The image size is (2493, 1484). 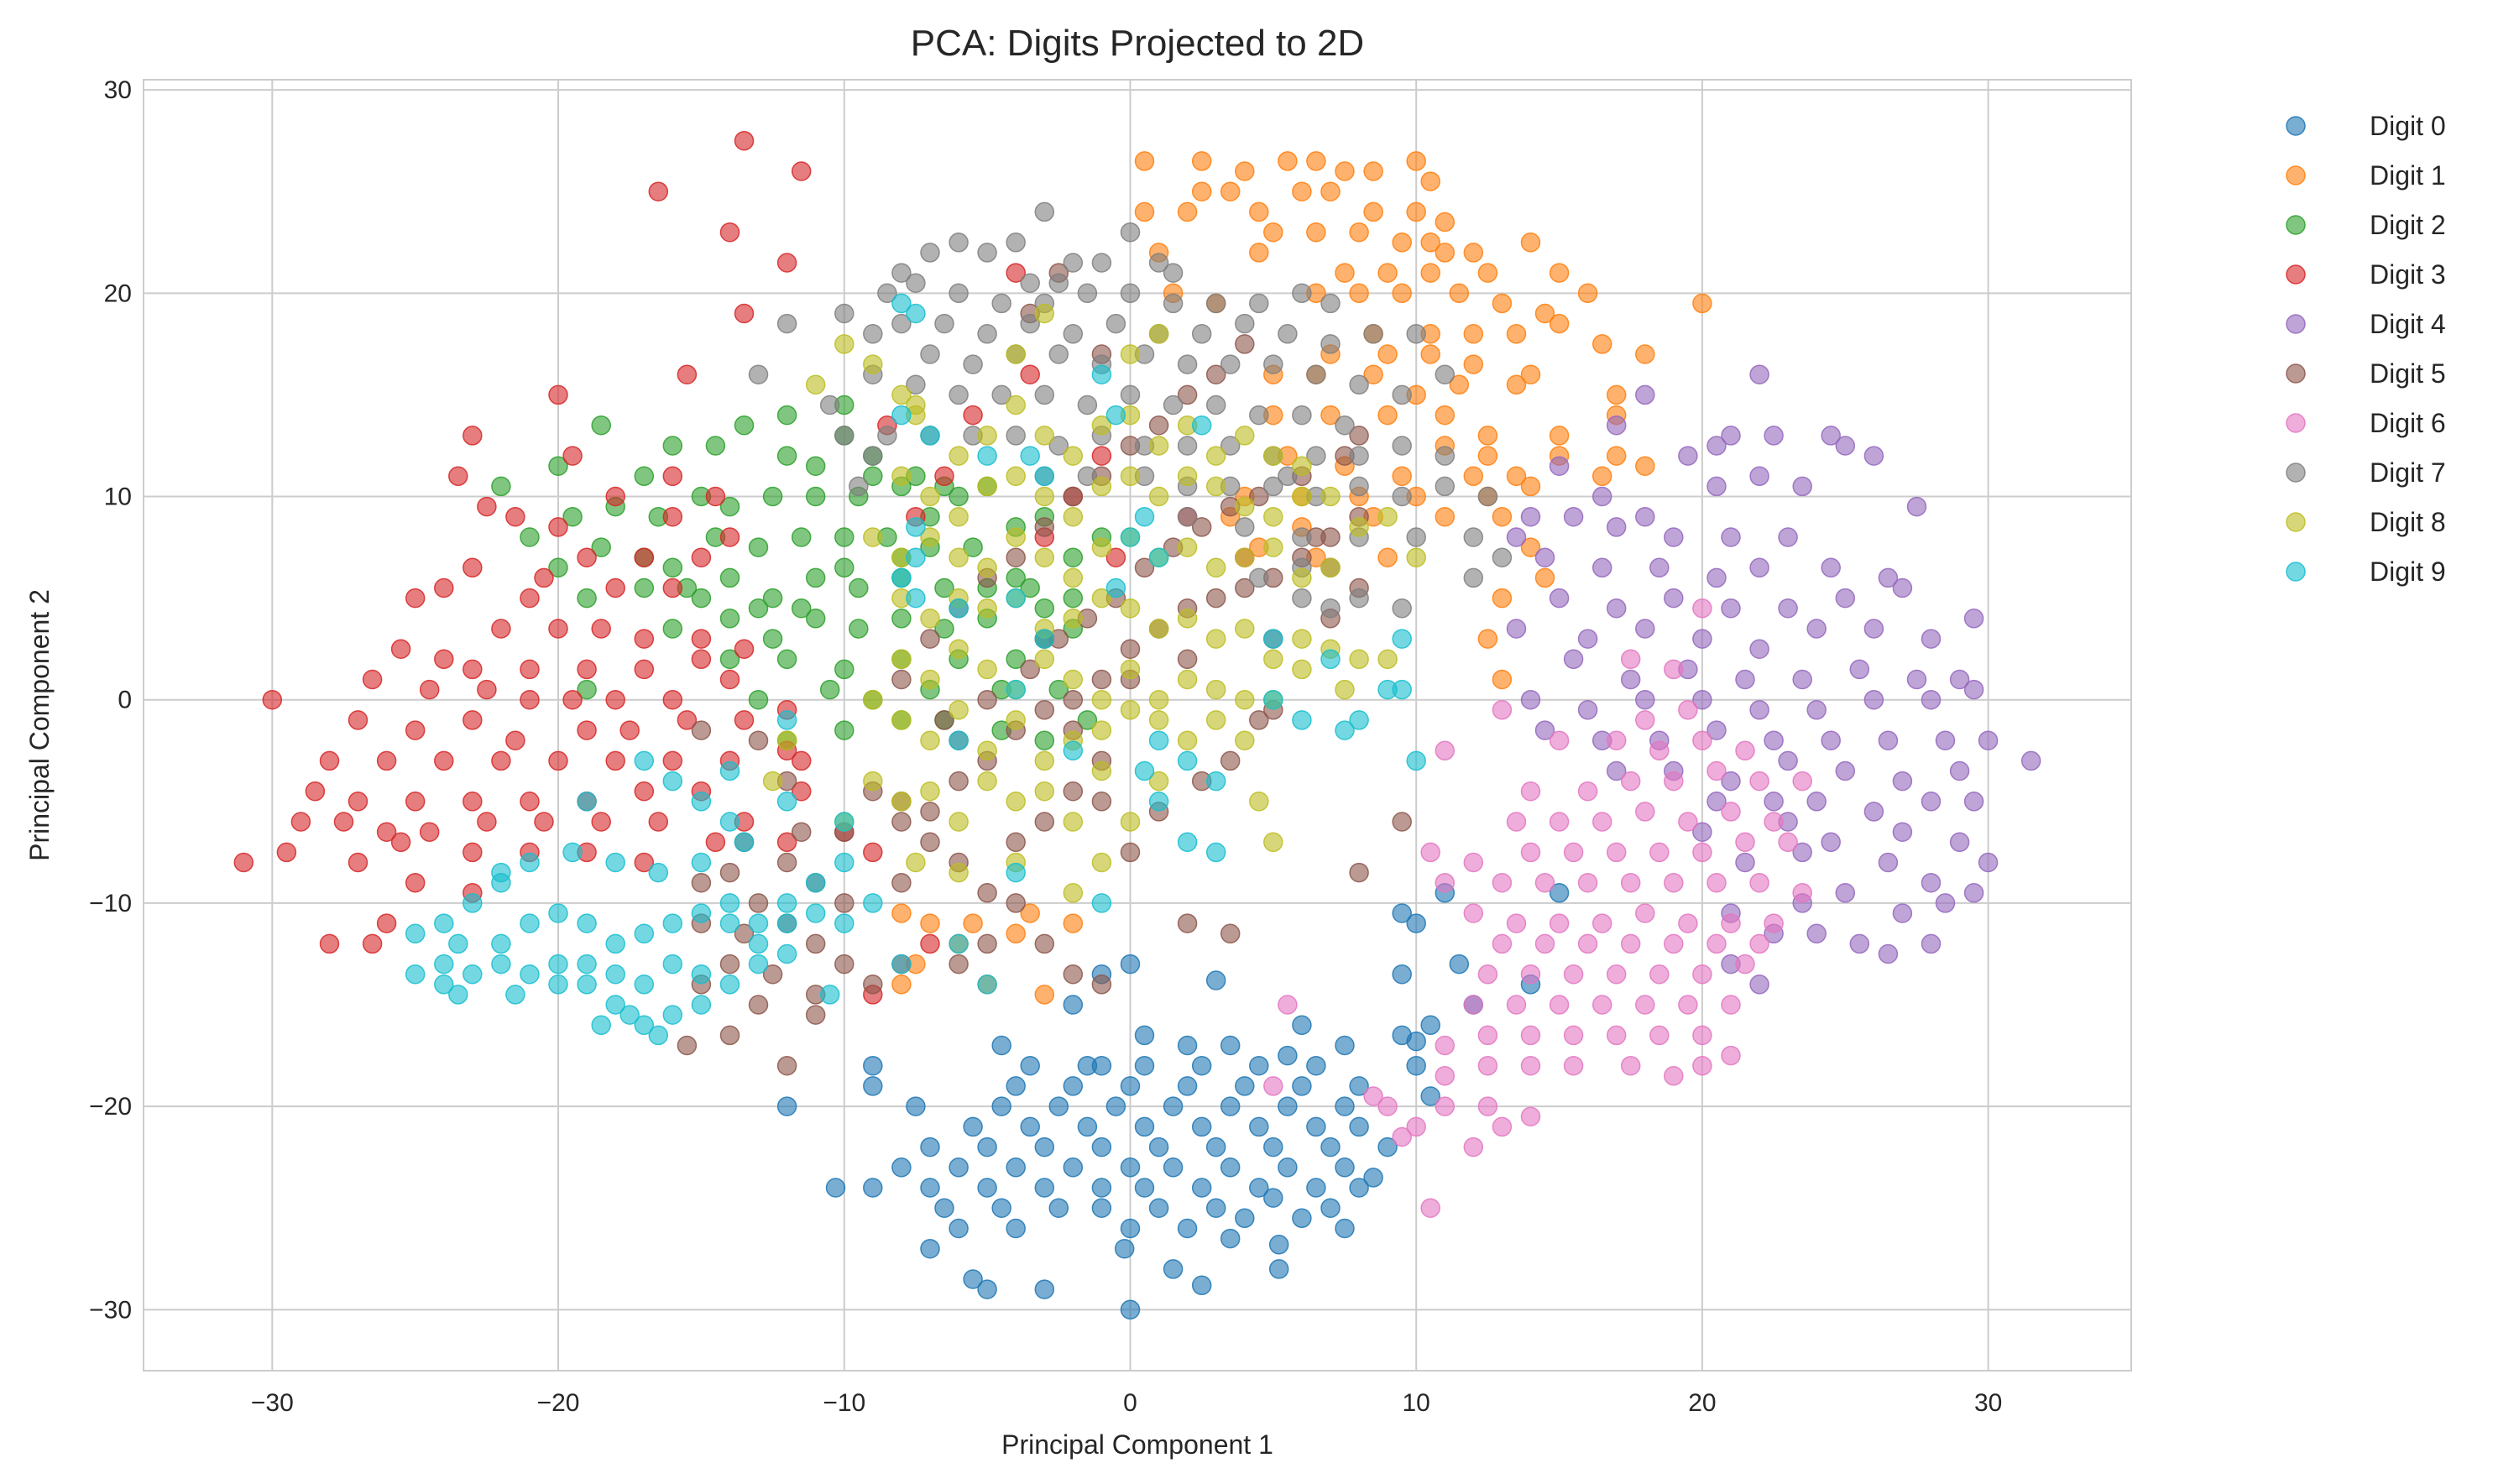 What do you see at coordinates (2366, 472) in the screenshot?
I see `legend-item: Digit 7` at bounding box center [2366, 472].